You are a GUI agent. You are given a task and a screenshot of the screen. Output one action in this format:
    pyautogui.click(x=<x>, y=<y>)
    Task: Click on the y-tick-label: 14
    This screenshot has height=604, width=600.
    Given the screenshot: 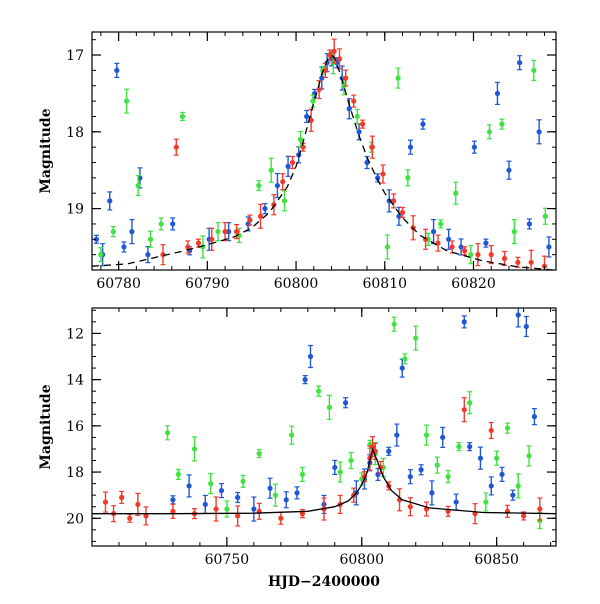 What is the action you would take?
    pyautogui.click(x=75, y=381)
    